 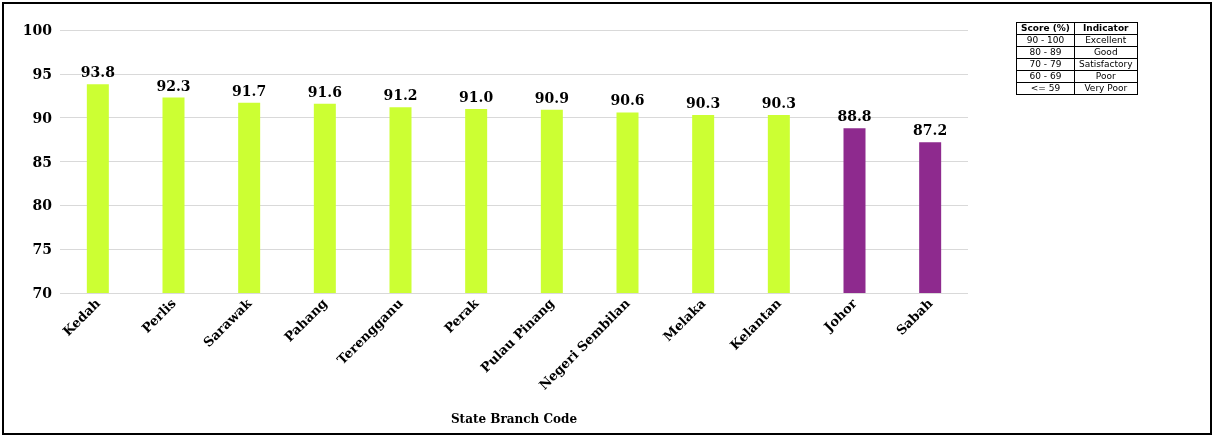 I want to click on text: 60 - 69, so click(x=1045, y=76).